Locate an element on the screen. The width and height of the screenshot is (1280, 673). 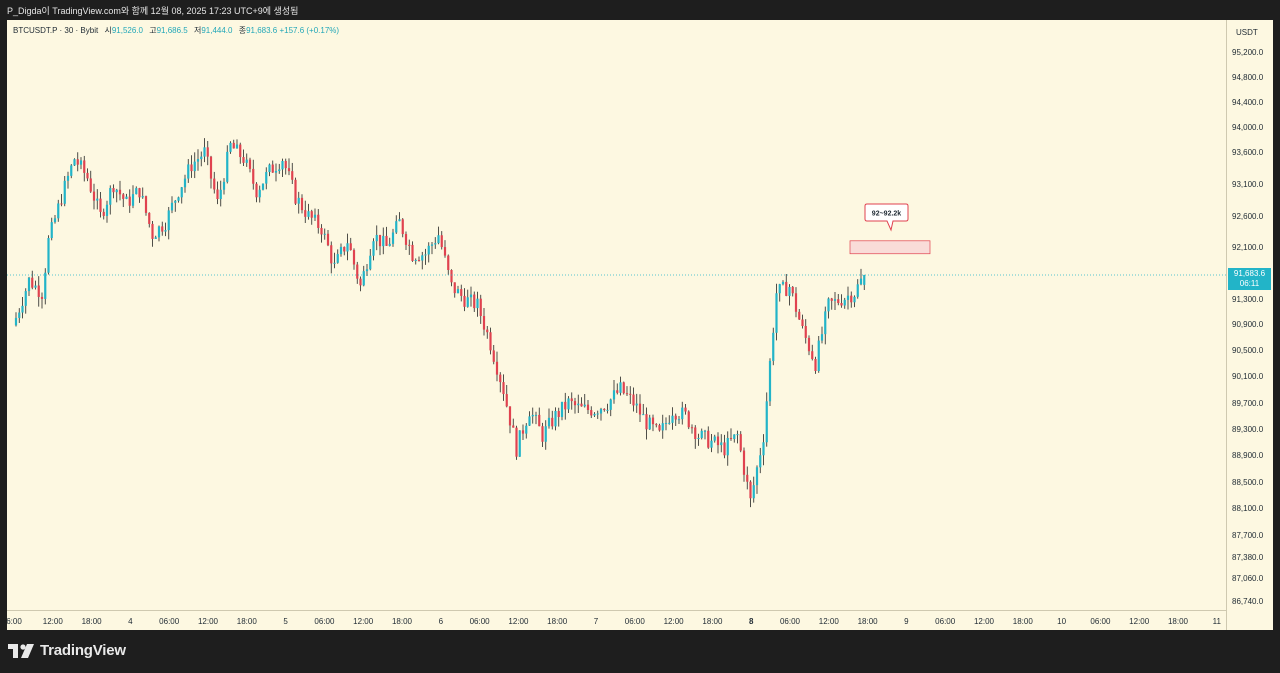
price-tick-label: 86,740.0 is located at coordinates (1248, 601).